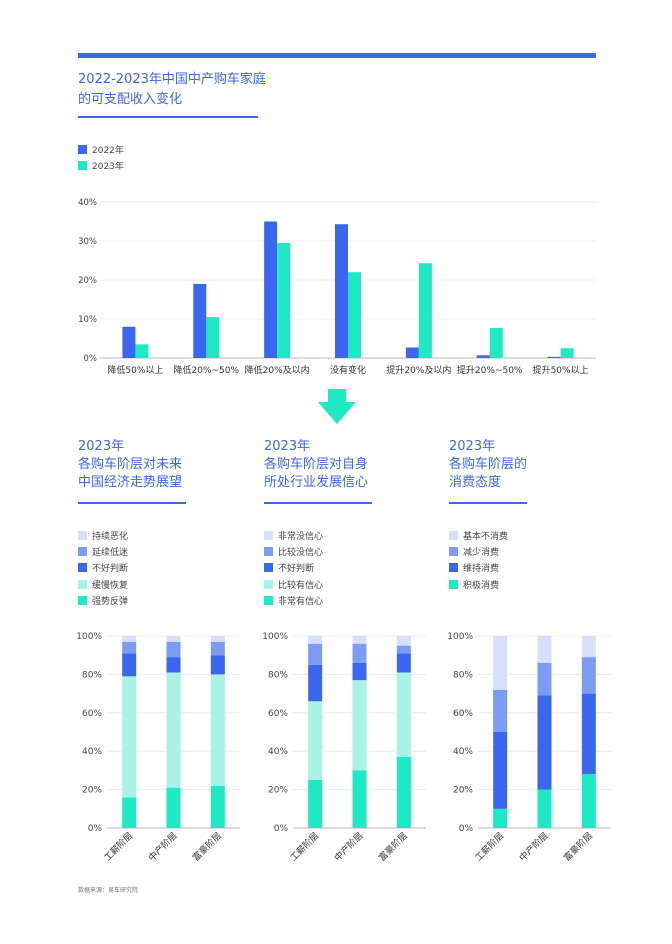 The image size is (672, 944). Describe the element at coordinates (315, 654) in the screenshot. I see `stack-segment-比较没信心-工薪阶层` at that location.